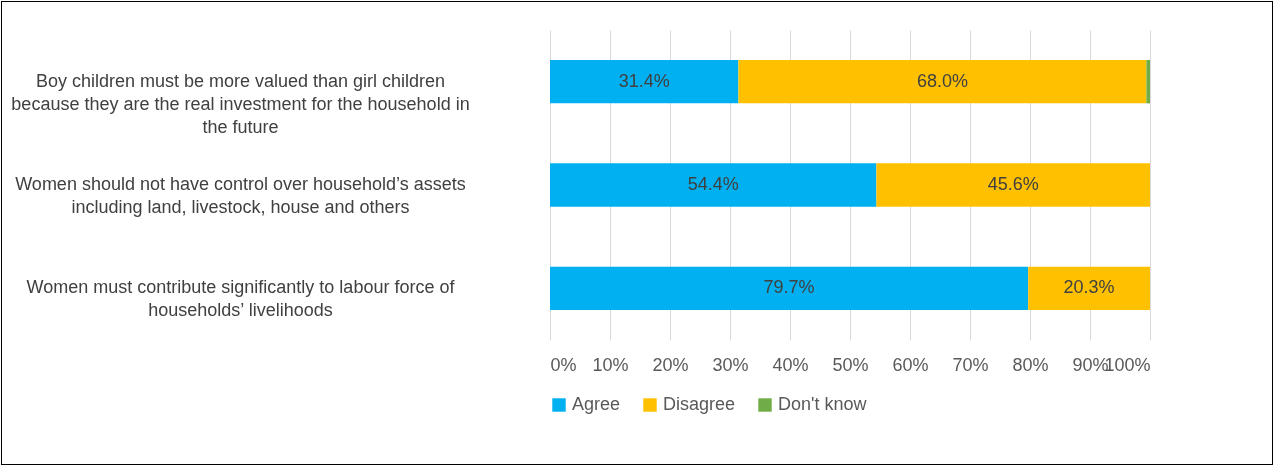 The width and height of the screenshot is (1274, 466). I want to click on x-tick-label: 30%, so click(730, 364).